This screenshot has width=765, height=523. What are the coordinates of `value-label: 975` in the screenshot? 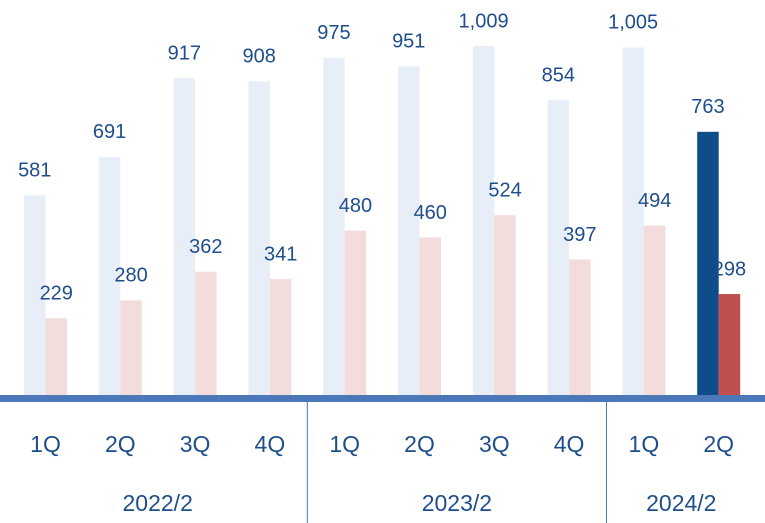 It's located at (333, 33).